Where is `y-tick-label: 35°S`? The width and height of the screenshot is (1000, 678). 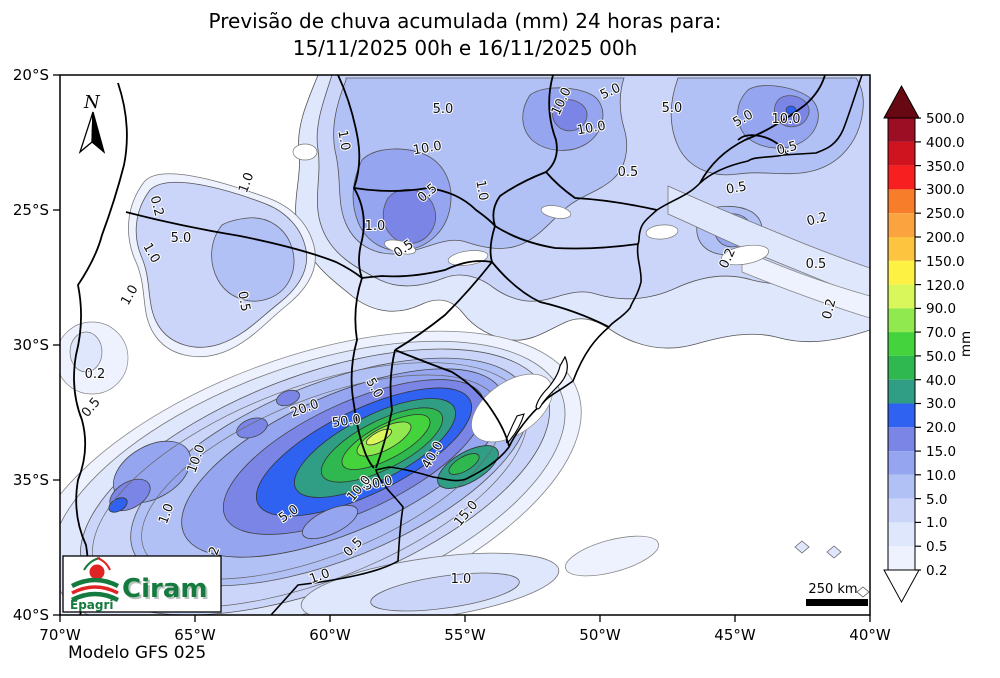 y-tick-label: 35°S is located at coordinates (31, 480).